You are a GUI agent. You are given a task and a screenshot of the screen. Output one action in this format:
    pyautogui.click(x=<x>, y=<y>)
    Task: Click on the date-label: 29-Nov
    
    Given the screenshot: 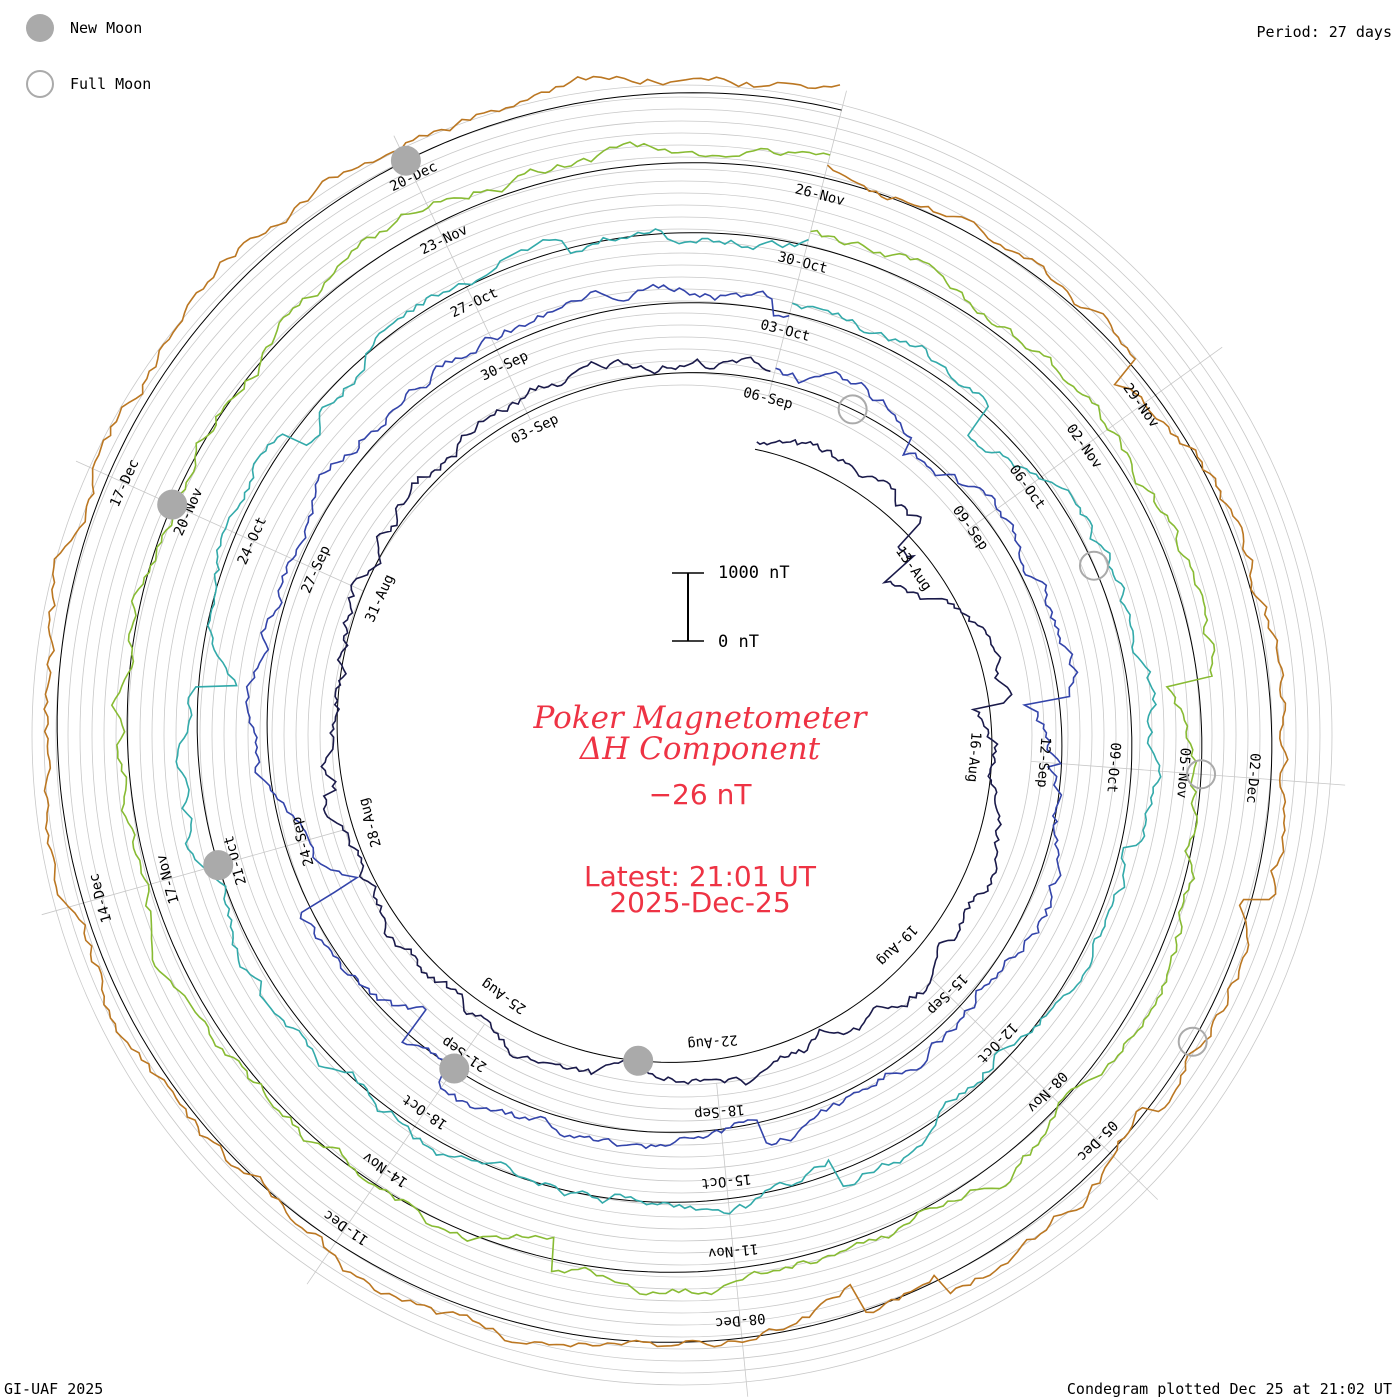 What is the action you would take?
    pyautogui.click(x=1141, y=405)
    